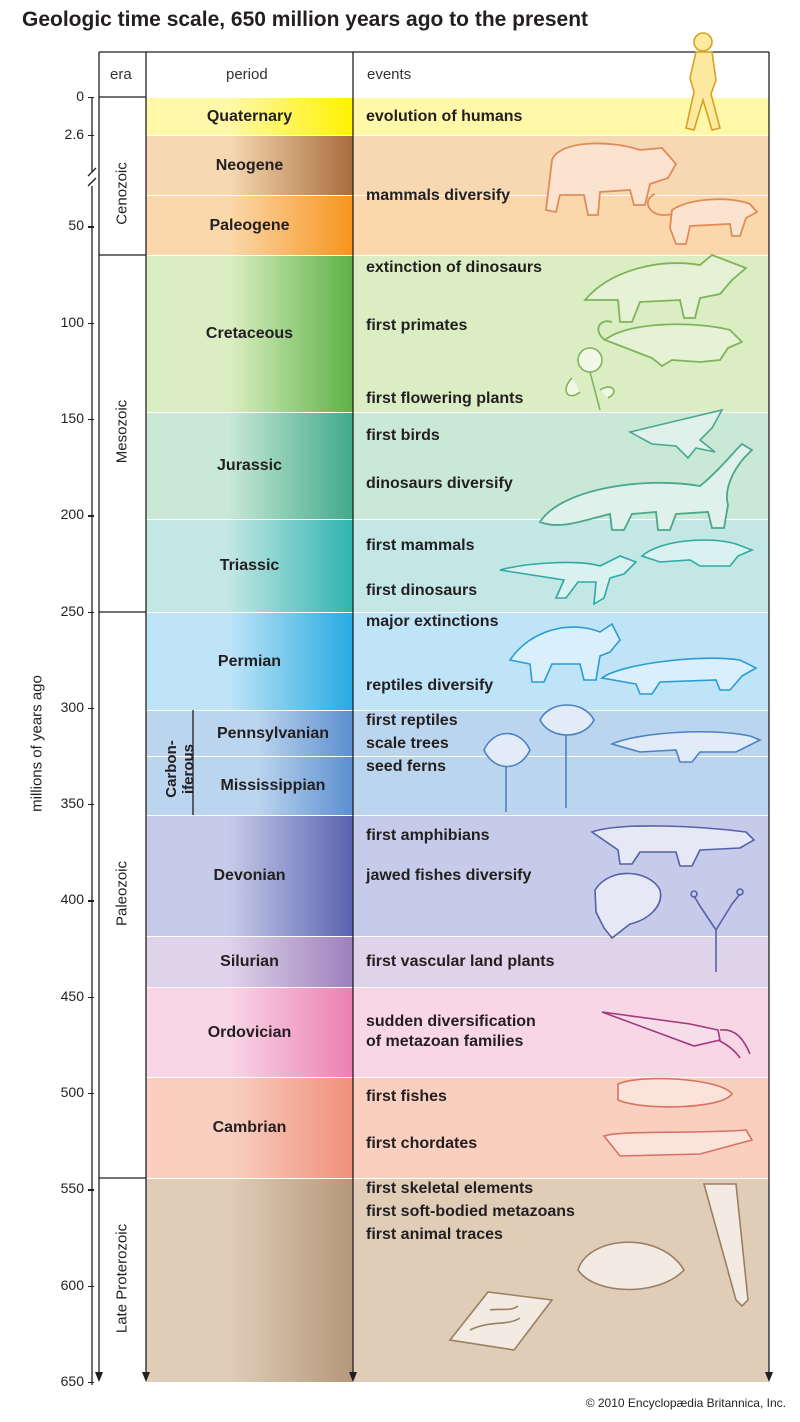 The width and height of the screenshot is (800, 1422). I want to click on period-column-header: period, so click(247, 74).